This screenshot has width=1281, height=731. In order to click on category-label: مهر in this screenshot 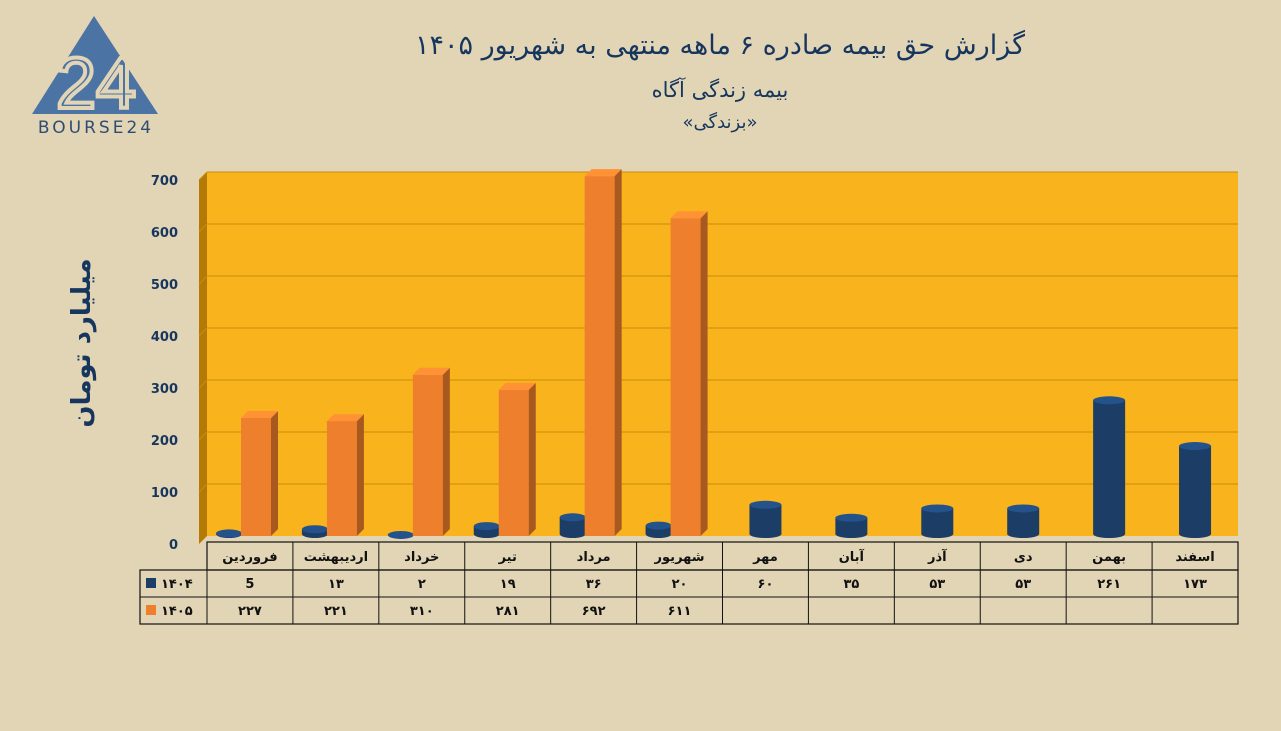, I will do `click(765, 557)`.